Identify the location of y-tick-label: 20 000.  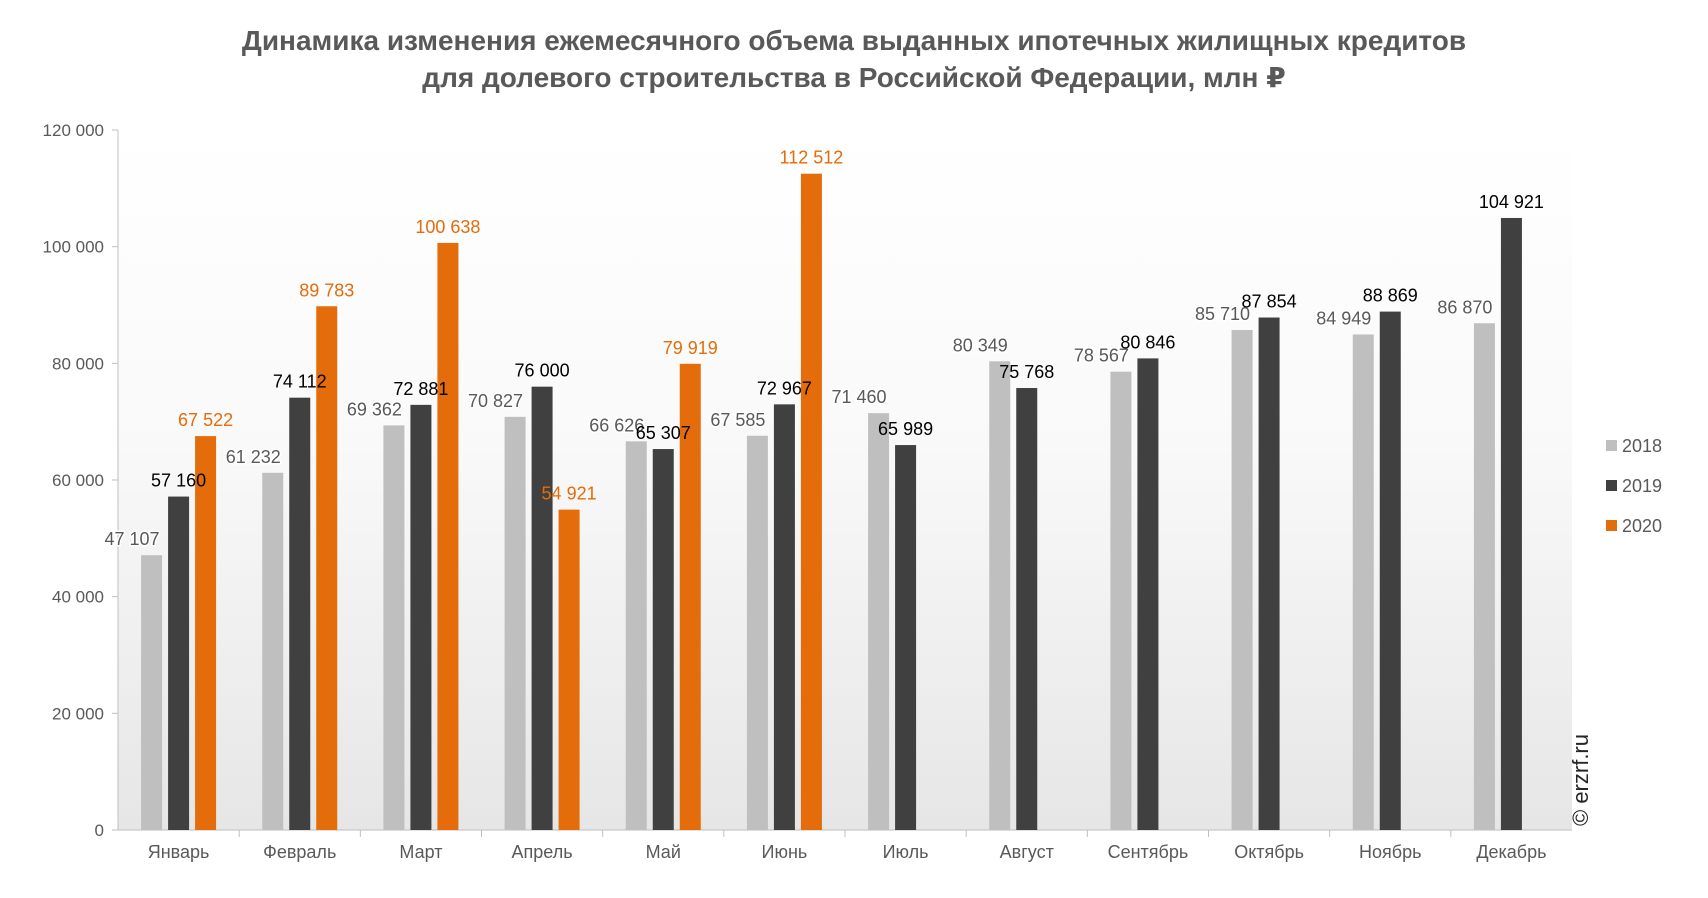
(78, 713).